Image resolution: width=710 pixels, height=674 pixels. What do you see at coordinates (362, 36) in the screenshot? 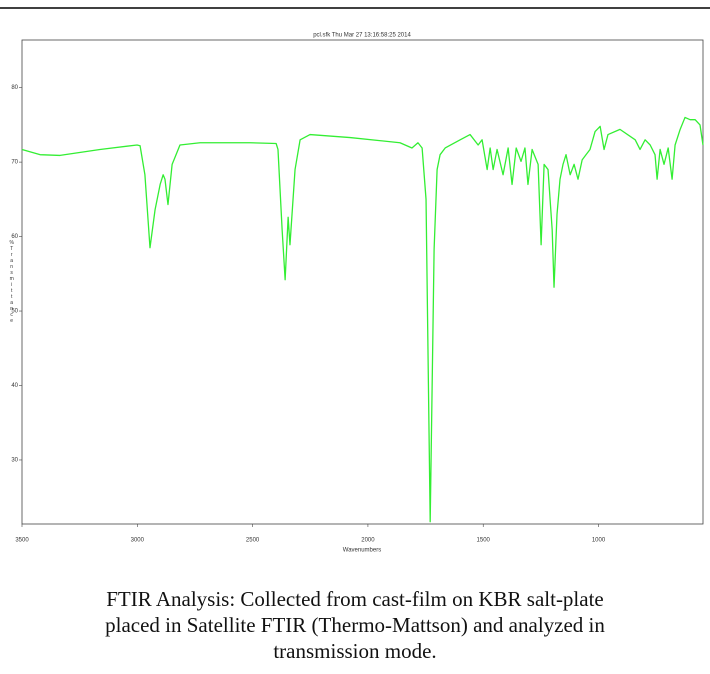
I see `chart-title: pcl.sfk Thu Mar 27 13:16:58:25 2014` at bounding box center [362, 36].